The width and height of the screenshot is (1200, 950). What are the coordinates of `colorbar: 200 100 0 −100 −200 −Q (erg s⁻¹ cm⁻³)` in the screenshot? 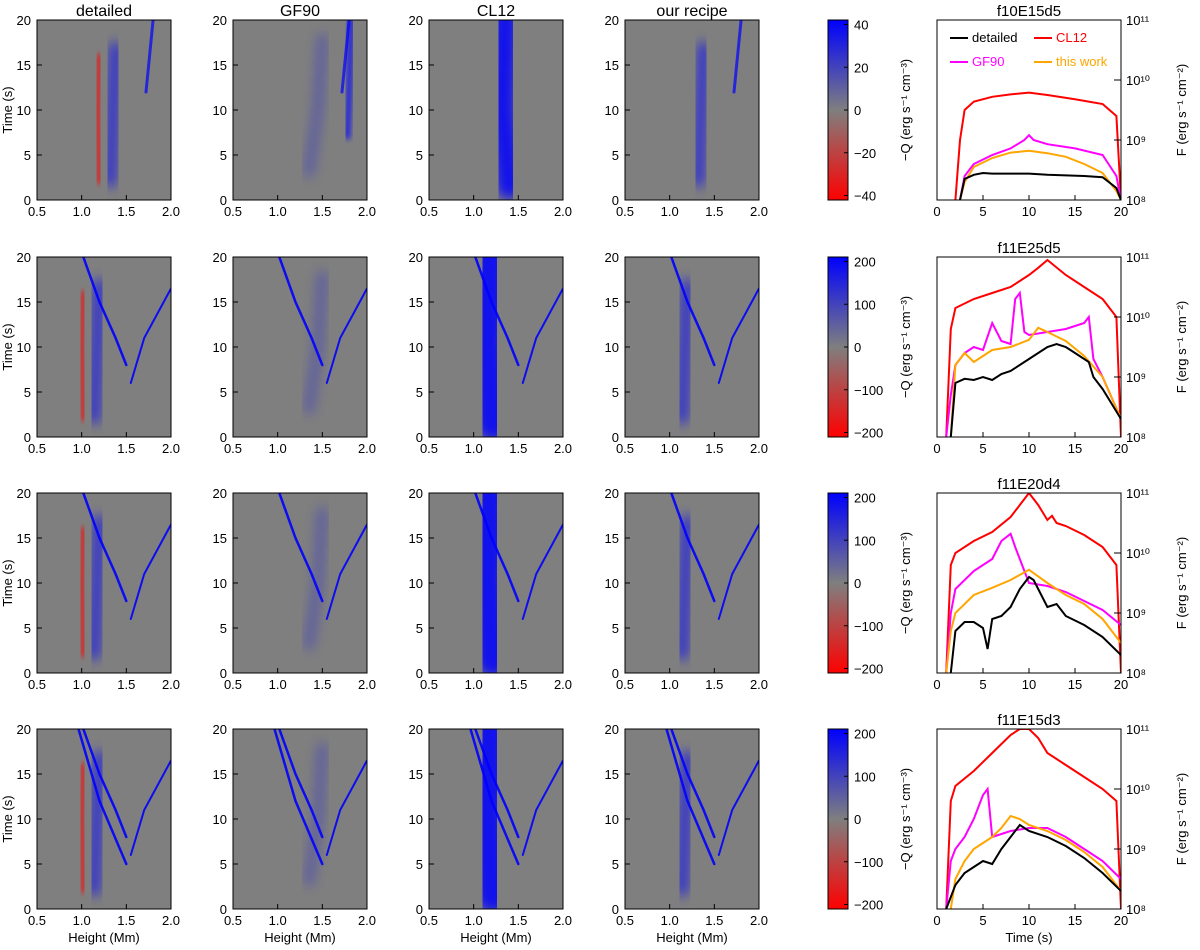 It's located at (870, 348).